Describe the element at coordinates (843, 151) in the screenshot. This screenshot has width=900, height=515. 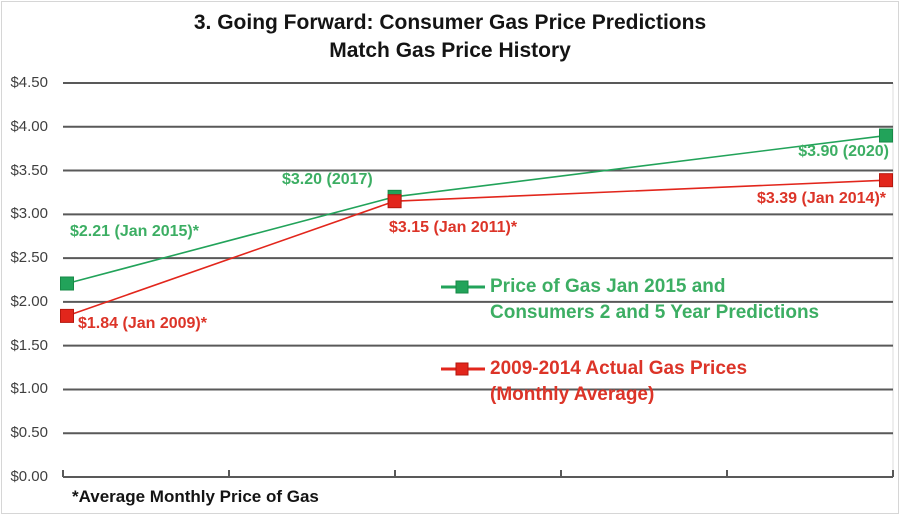
I see `predictions-point-label: $3.90 (2020)` at that location.